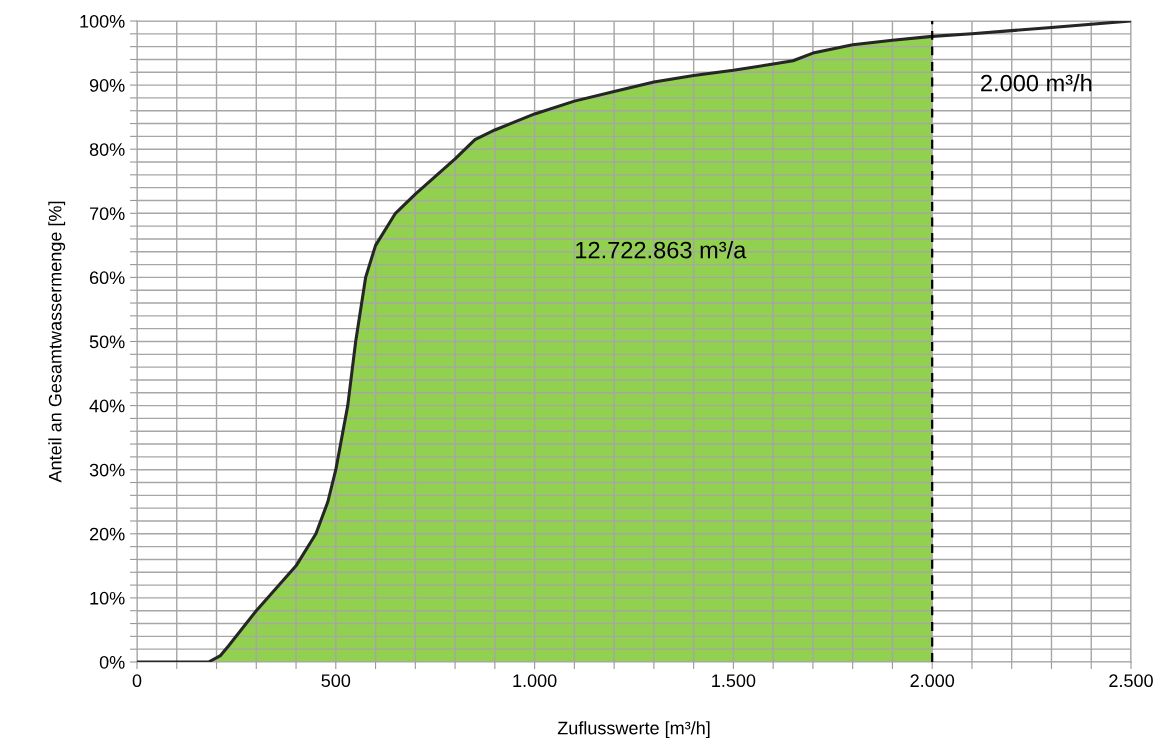  Describe the element at coordinates (107, 342) in the screenshot. I see `y-tick-label: 50%` at that location.